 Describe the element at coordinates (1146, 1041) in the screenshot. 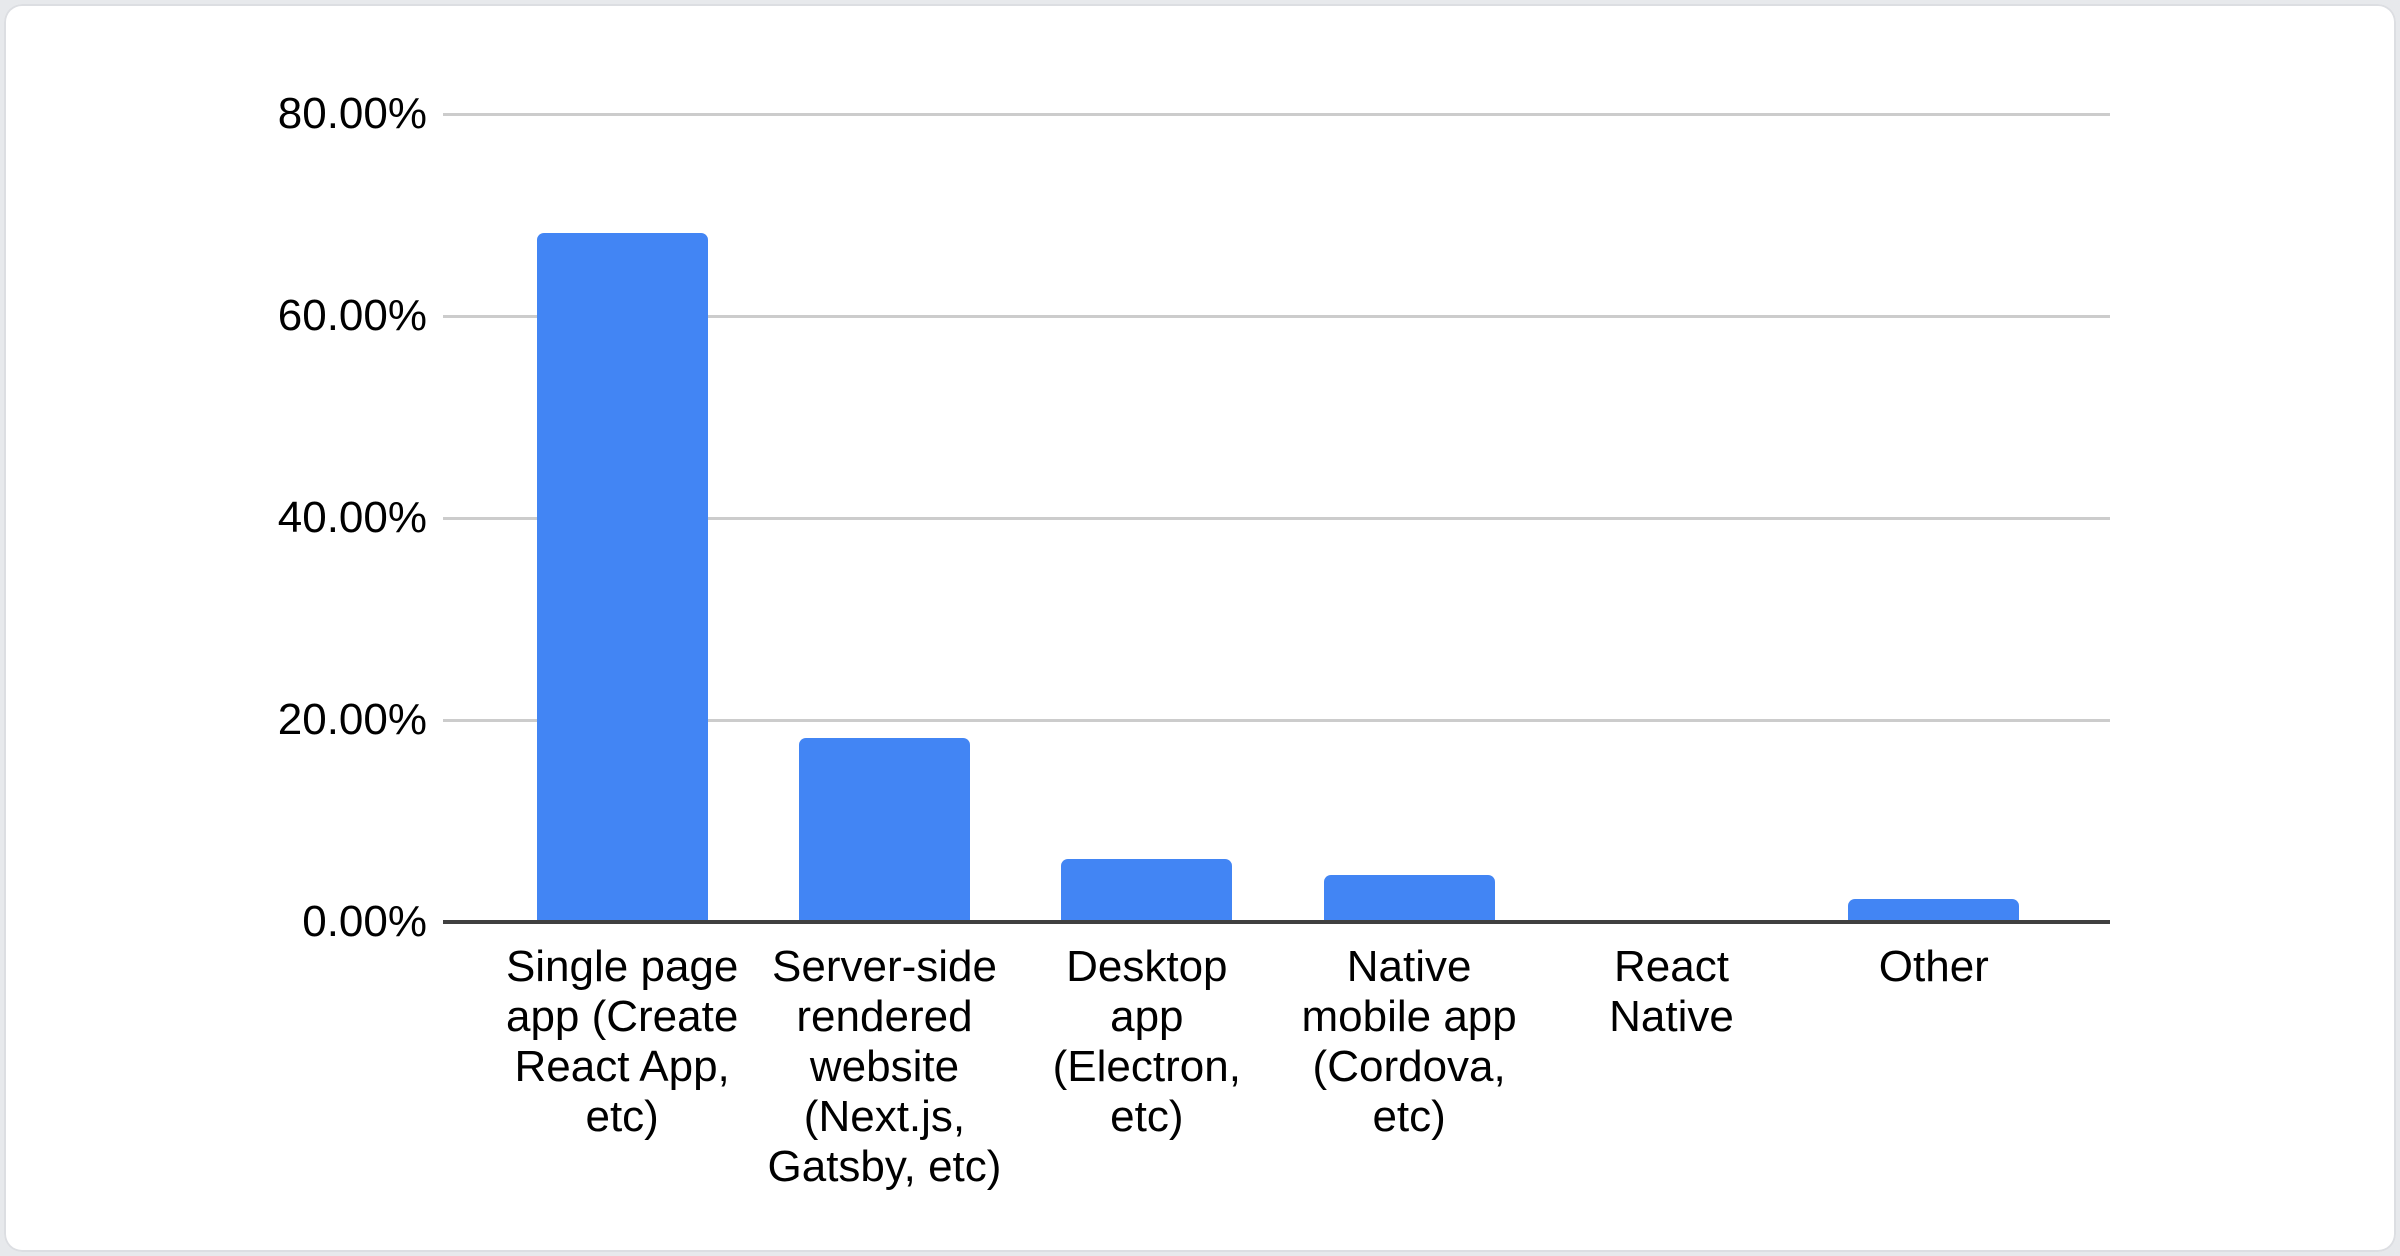

I see `x-category-label: Desktop app (Electron, etc)` at that location.